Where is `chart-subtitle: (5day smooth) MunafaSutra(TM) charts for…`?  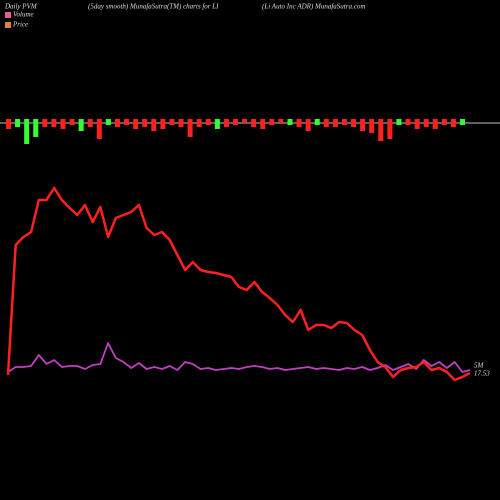 chart-subtitle: (5day smooth) MunafaSutra(TM) charts for… is located at coordinates (153, 7).